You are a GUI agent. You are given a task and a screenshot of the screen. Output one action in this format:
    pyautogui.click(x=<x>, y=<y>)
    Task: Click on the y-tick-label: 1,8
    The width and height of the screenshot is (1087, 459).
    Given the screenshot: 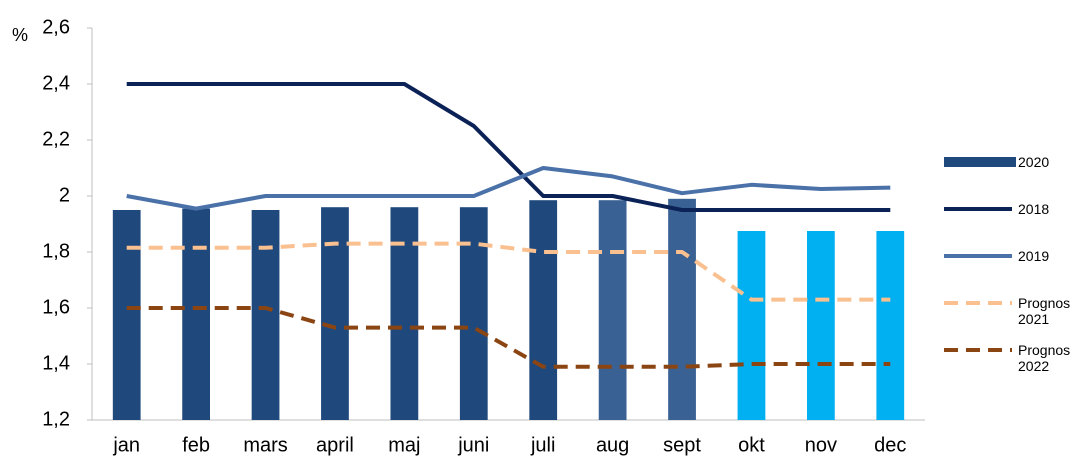 What is the action you would take?
    pyautogui.click(x=56, y=251)
    